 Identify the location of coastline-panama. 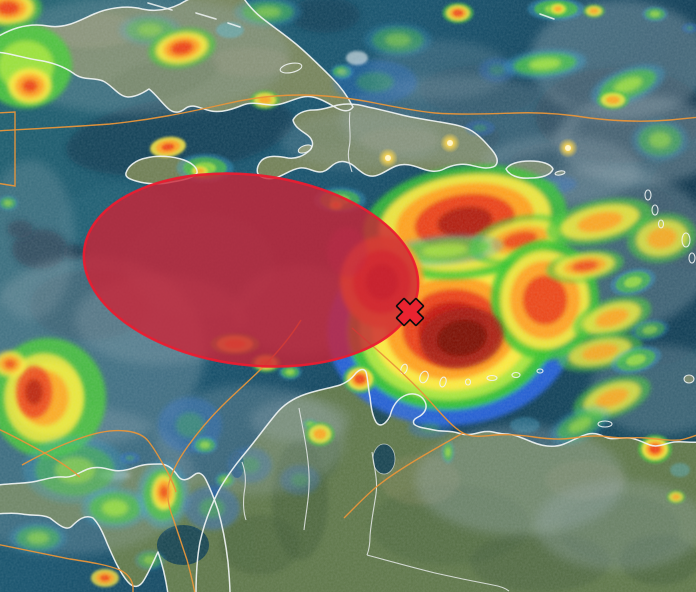
(115, 527).